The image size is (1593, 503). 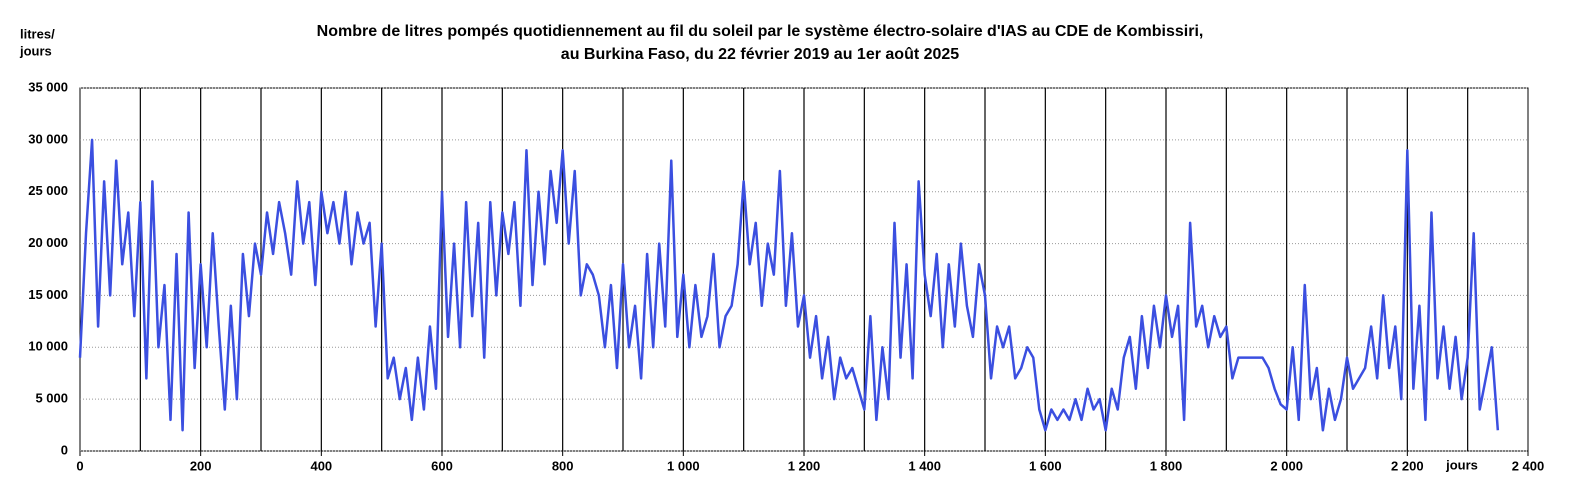 I want to click on x-tick-label: 2 000, so click(x=1286, y=465).